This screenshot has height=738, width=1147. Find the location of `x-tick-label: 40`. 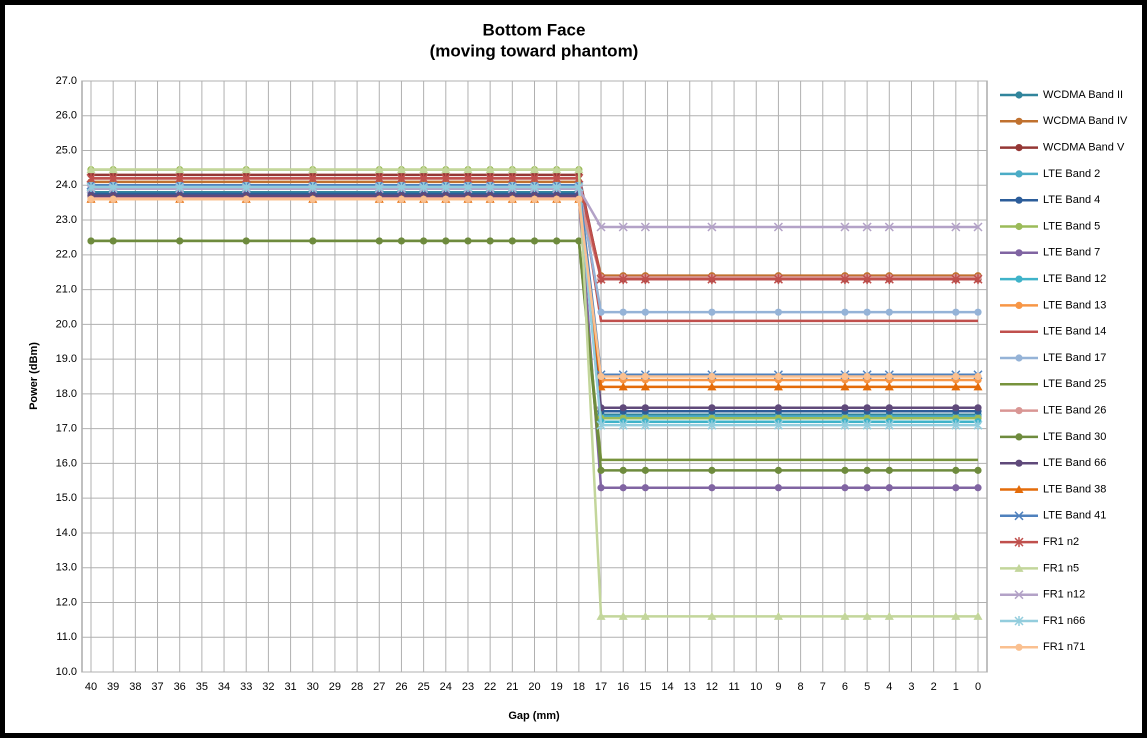

x-tick-label: 40 is located at coordinates (91, 687).